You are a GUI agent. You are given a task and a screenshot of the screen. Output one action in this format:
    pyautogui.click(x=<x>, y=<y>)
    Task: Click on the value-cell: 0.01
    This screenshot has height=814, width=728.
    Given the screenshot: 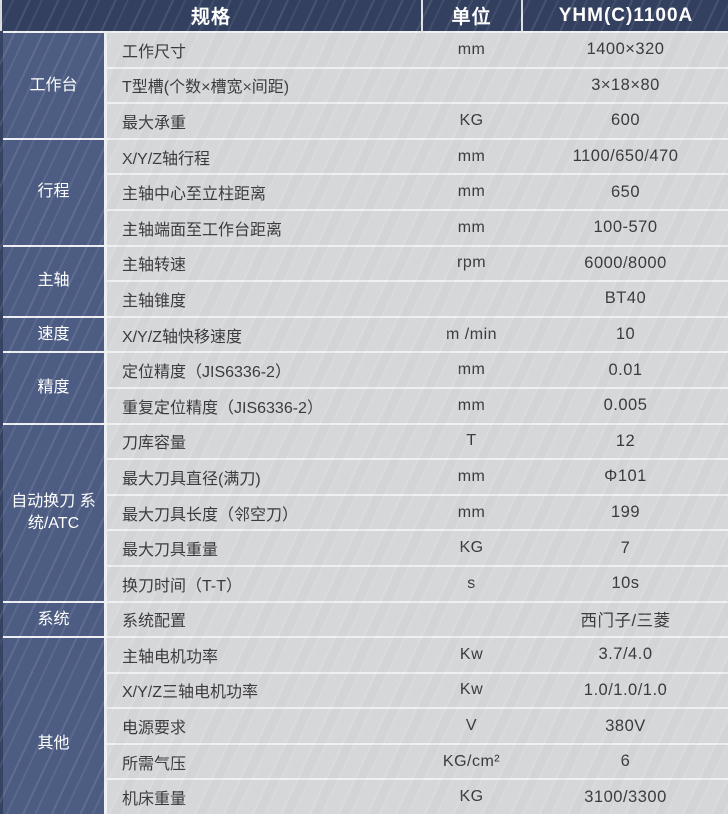 What is the action you would take?
    pyautogui.click(x=624, y=369)
    